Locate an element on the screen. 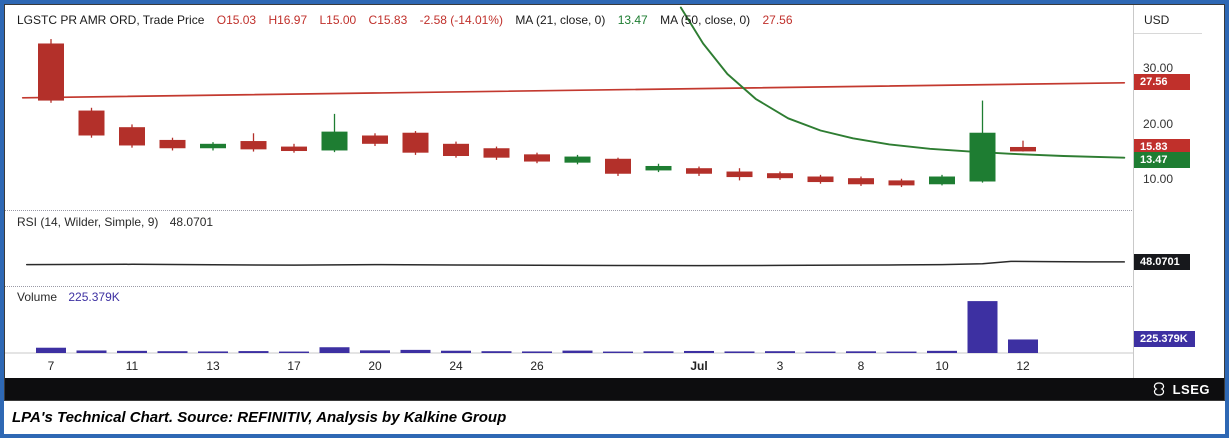  ma50-value: 27.56 is located at coordinates (777, 20).